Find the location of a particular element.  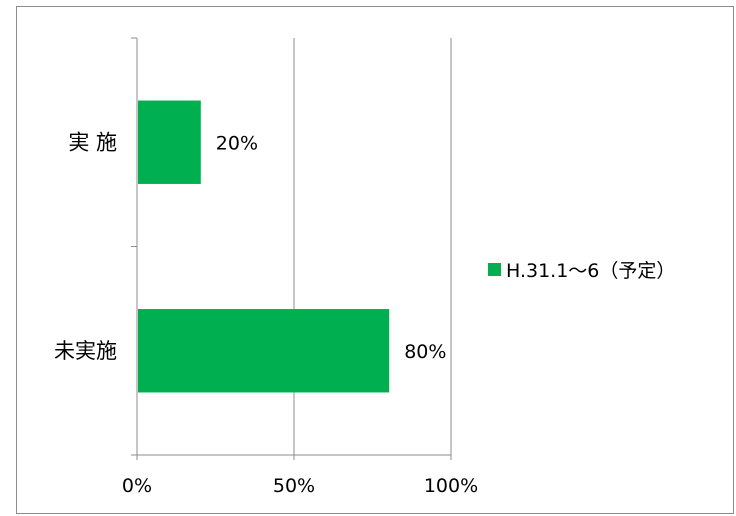

legend-label: H.31.1～6（予定） is located at coordinates (591, 271).